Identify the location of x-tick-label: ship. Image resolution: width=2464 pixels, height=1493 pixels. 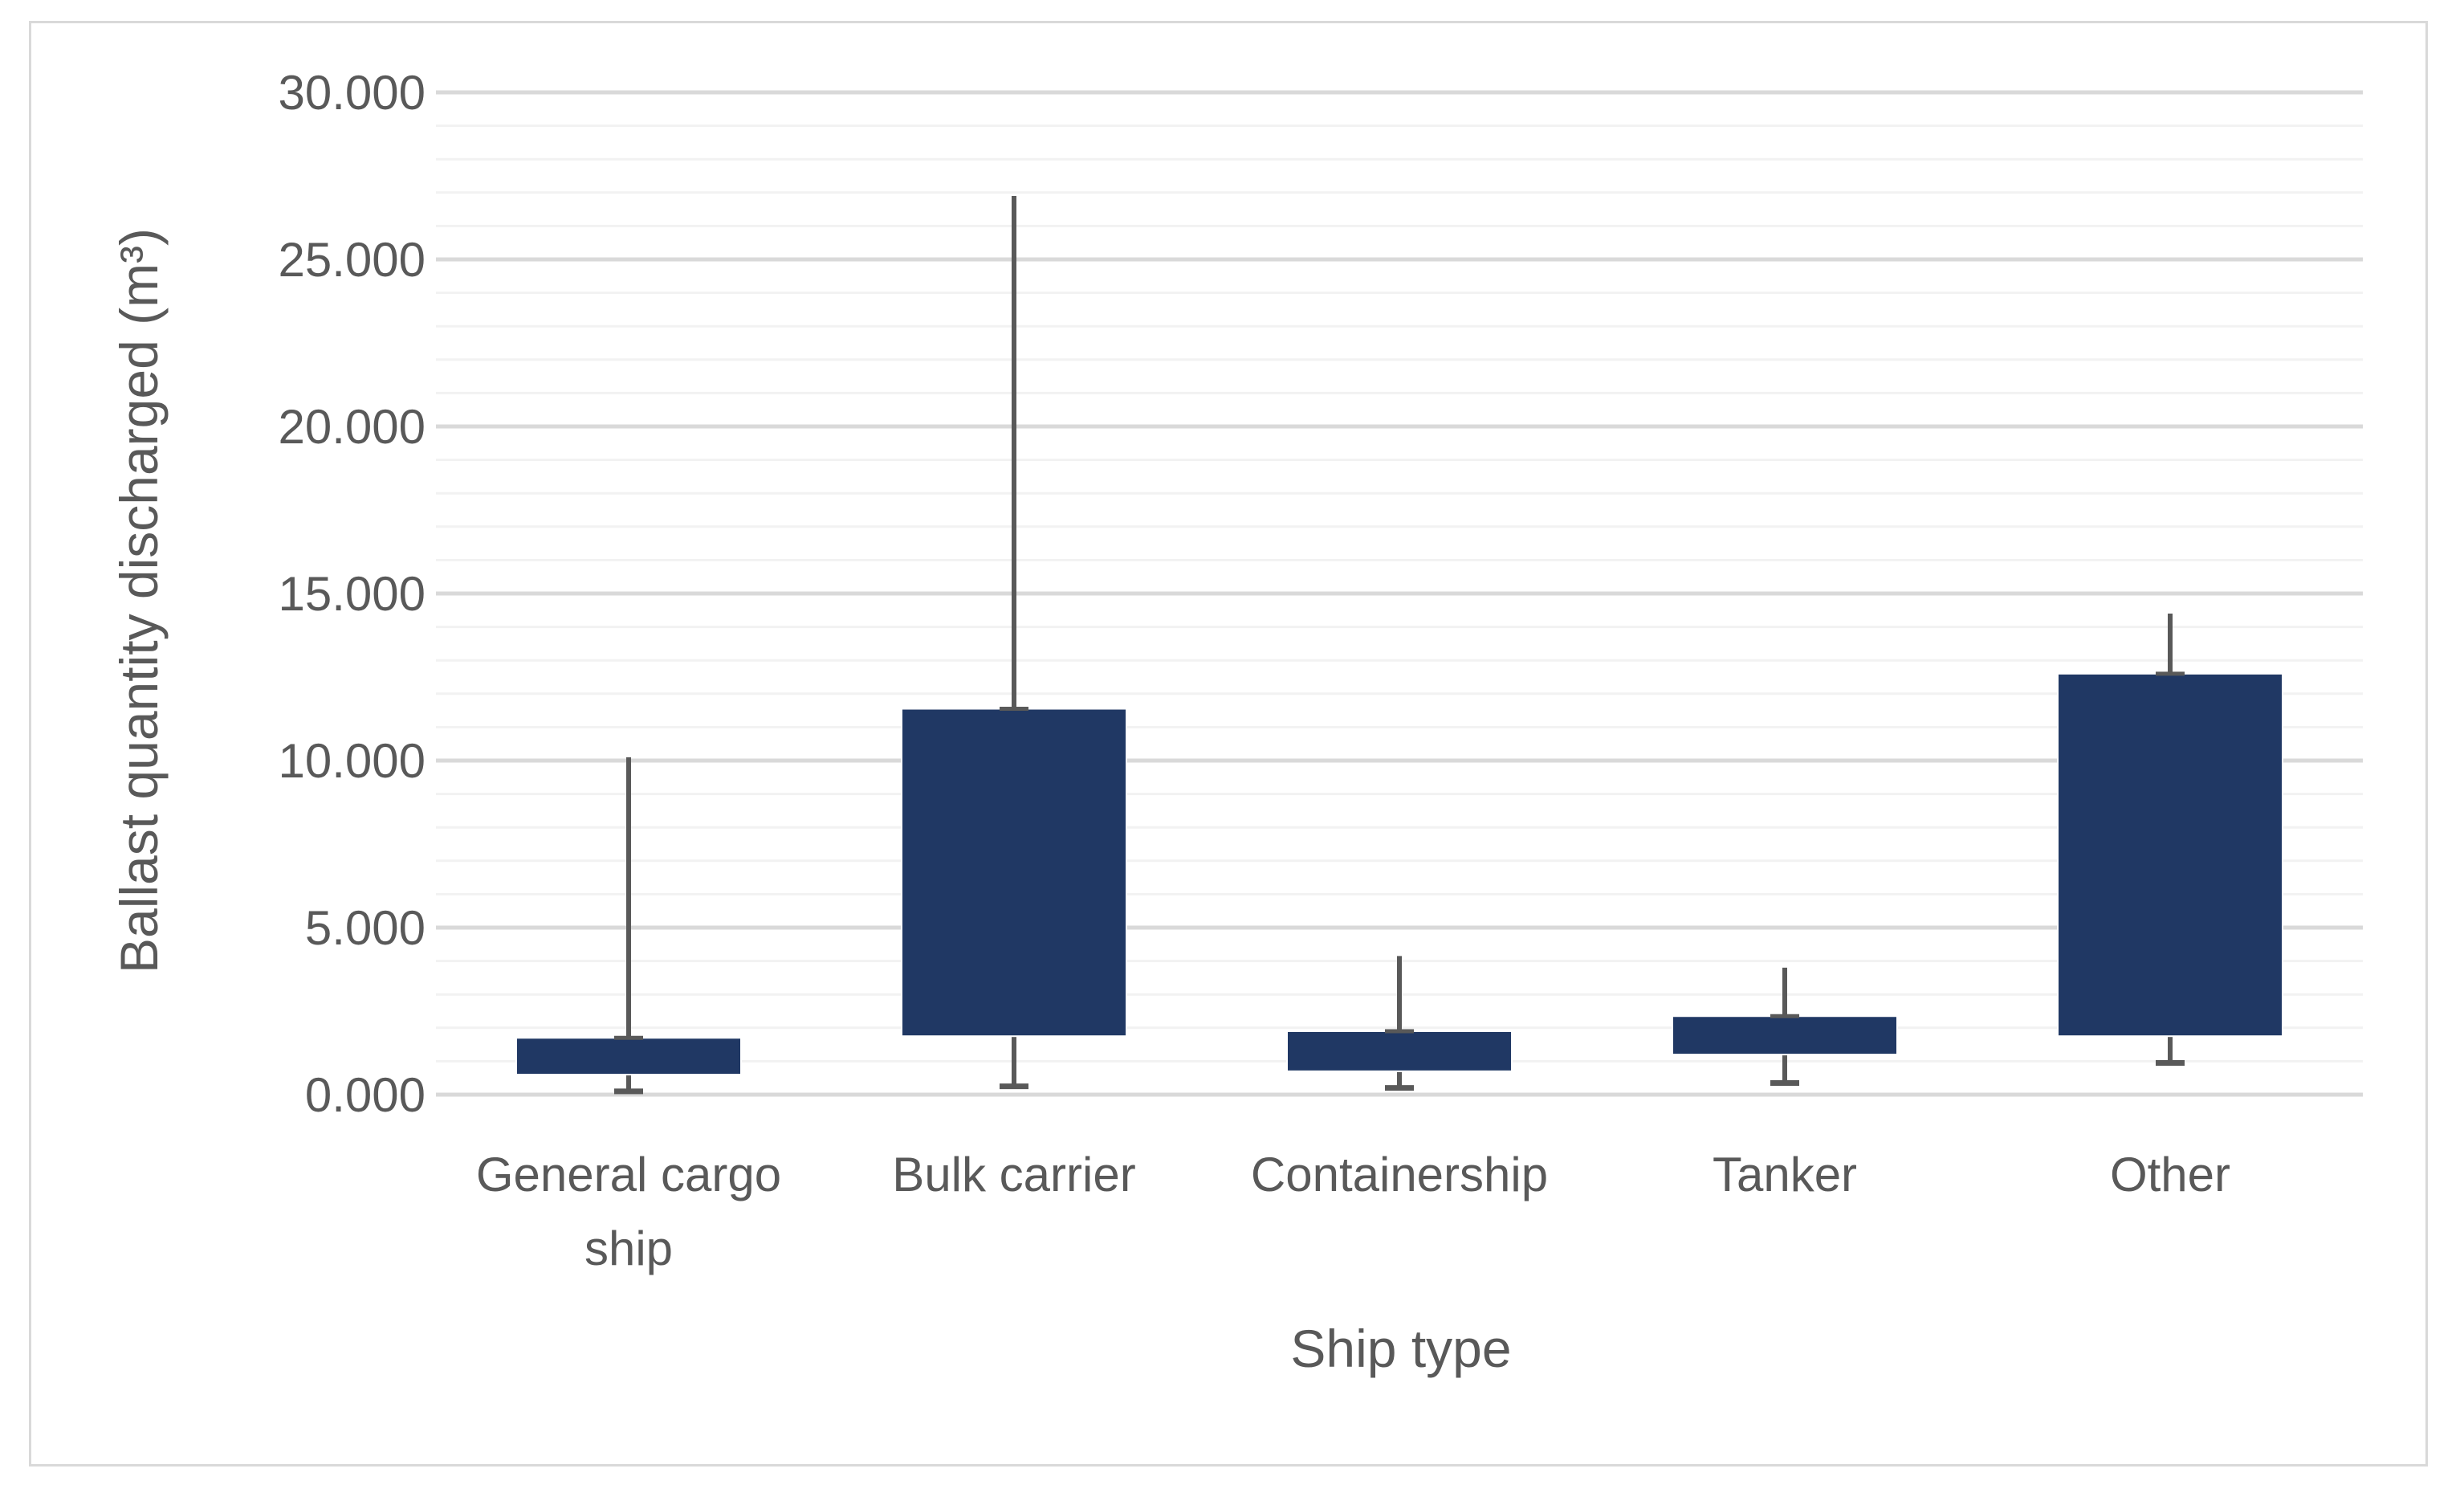
(628, 1248).